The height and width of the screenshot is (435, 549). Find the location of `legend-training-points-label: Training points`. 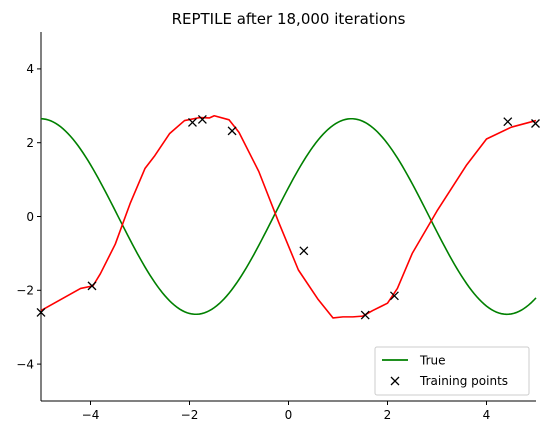

legend-training-points-label: Training points is located at coordinates (463, 381).